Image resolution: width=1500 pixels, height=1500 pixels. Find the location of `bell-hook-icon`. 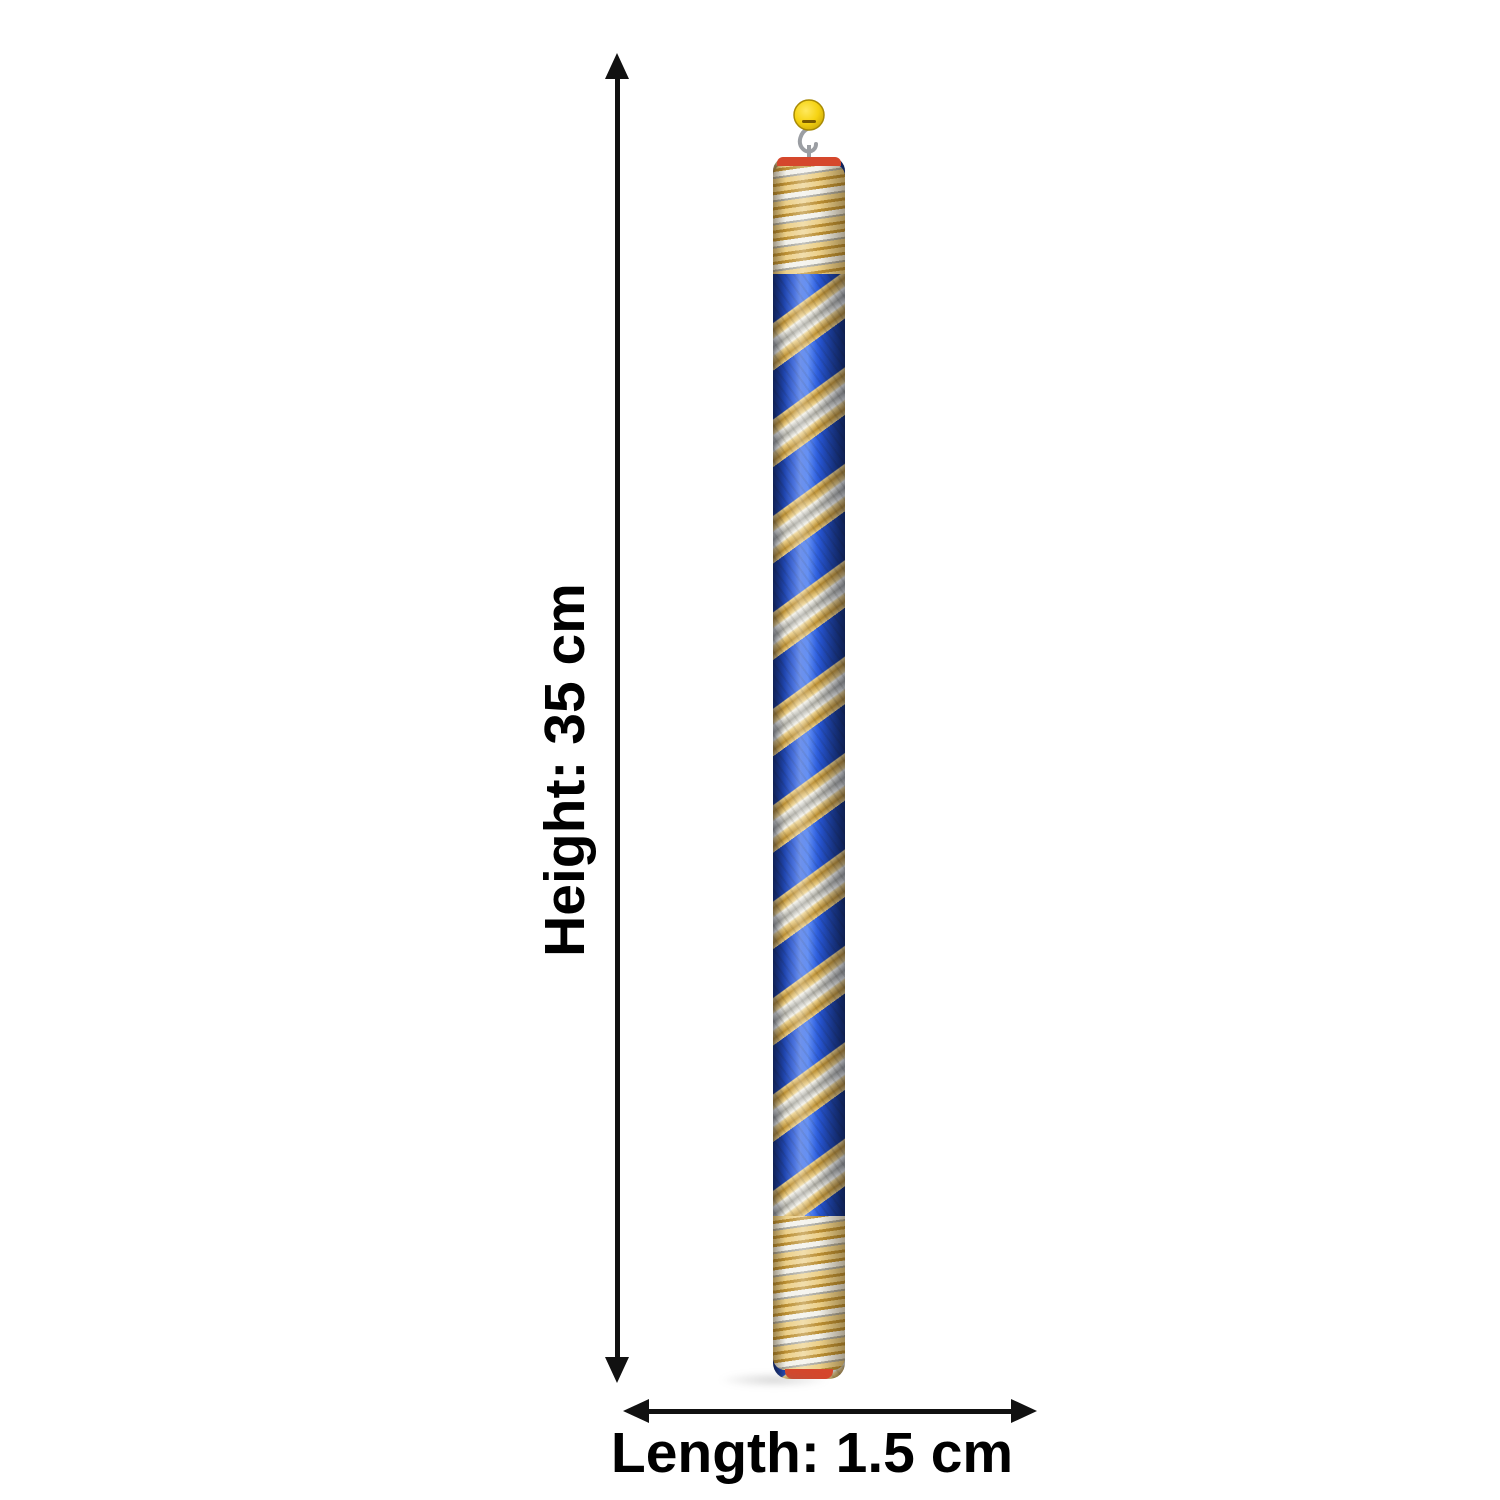

bell-hook-icon is located at coordinates (807, 140).